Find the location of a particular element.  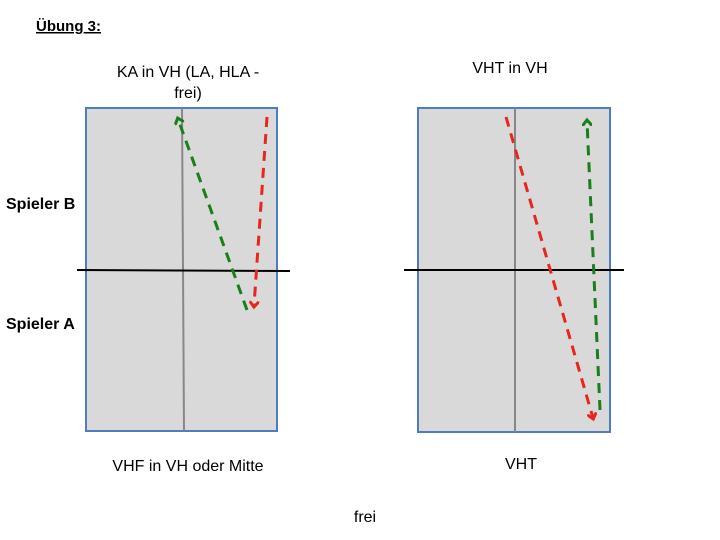

panel-top: KA in VH (LA, HLA - is located at coordinates (188, 72).